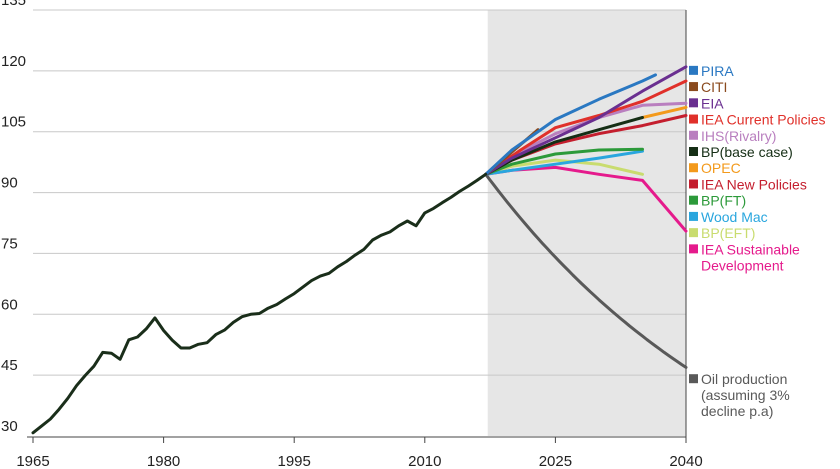  Describe the element at coordinates (750, 249) in the screenshot. I see `legend-label: IEA Sustainable` at that location.